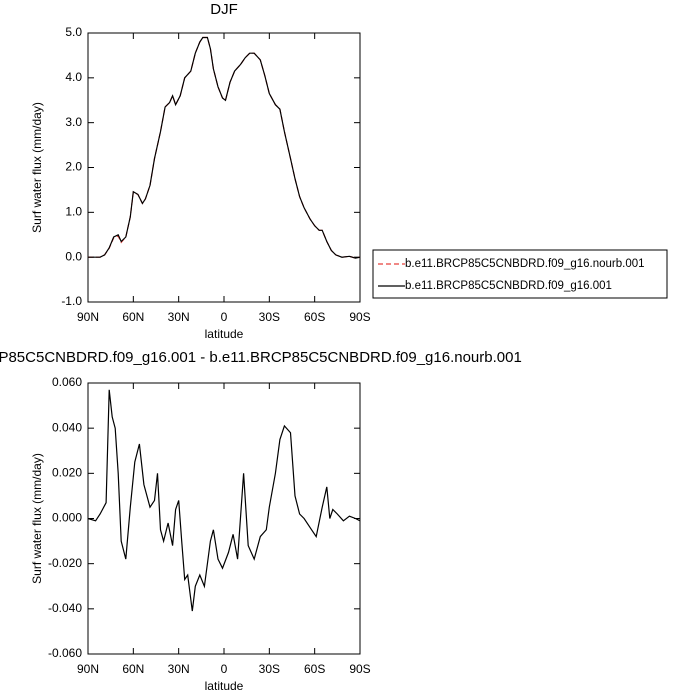  Describe the element at coordinates (73, 167) in the screenshot. I see `y-tick-label: 2.0` at that location.